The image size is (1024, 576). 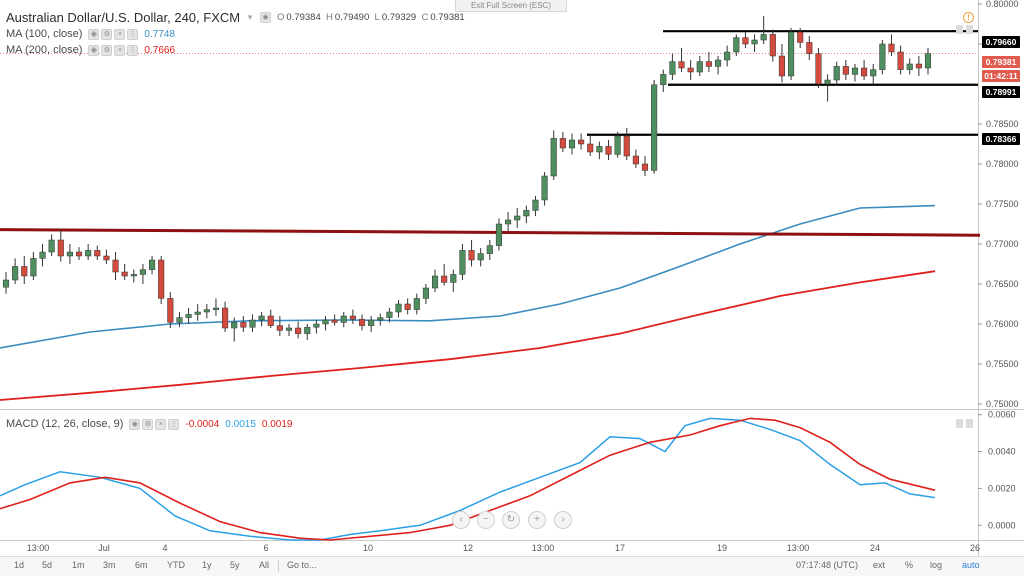 I want to click on scroll-right-icon: ›, so click(x=563, y=520).